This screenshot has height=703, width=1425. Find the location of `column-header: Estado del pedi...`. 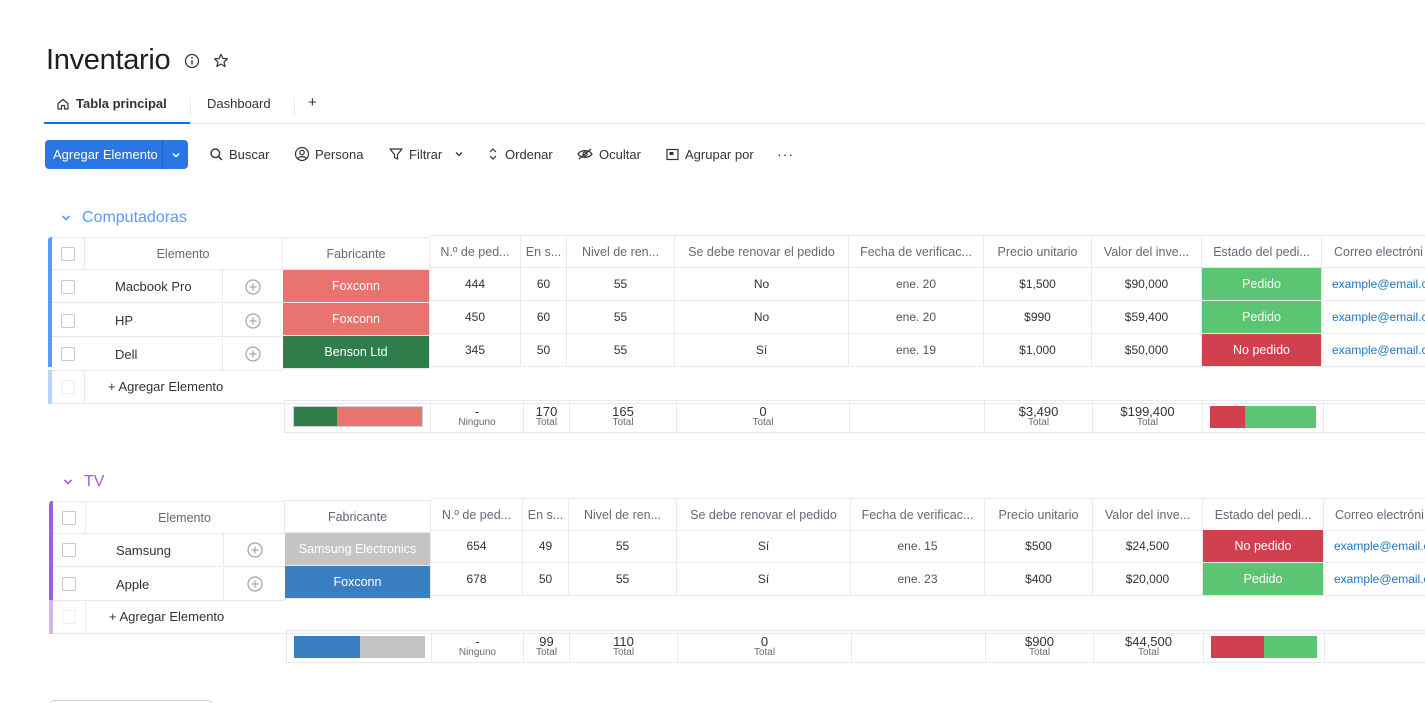

column-header: Estado del pedi... is located at coordinates (1262, 251).